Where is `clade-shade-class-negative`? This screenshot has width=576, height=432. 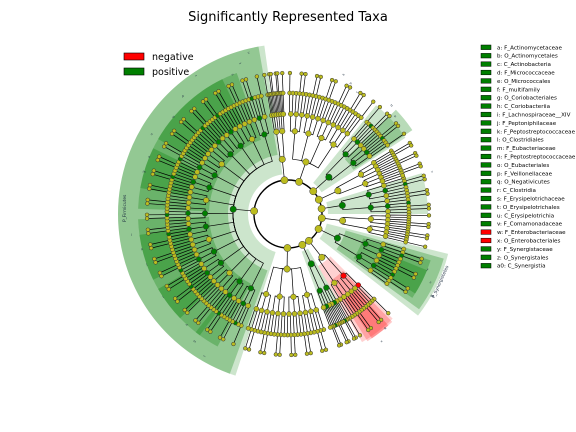
clade-shade-class-negative is located at coordinates (355, 299).